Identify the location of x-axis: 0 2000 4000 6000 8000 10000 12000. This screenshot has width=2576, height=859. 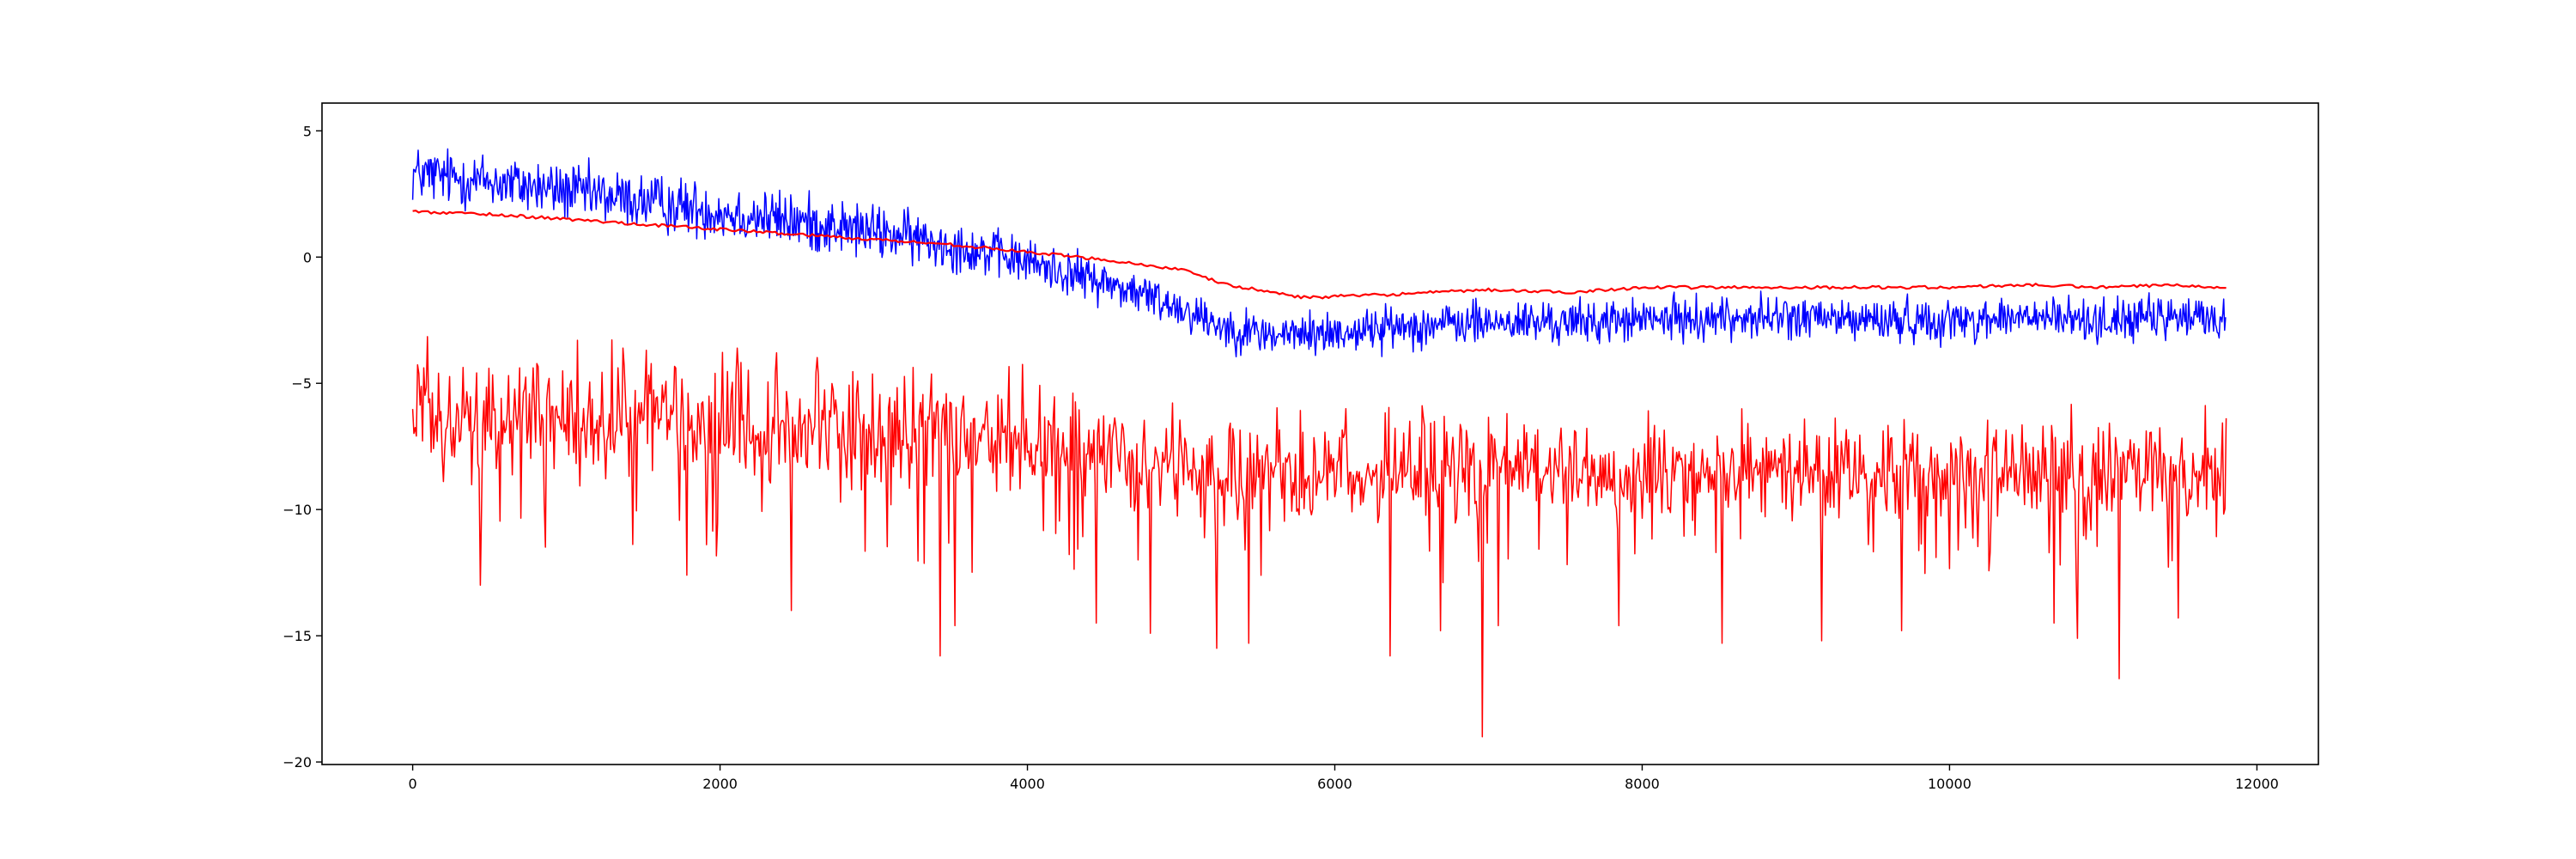
(1344, 778).